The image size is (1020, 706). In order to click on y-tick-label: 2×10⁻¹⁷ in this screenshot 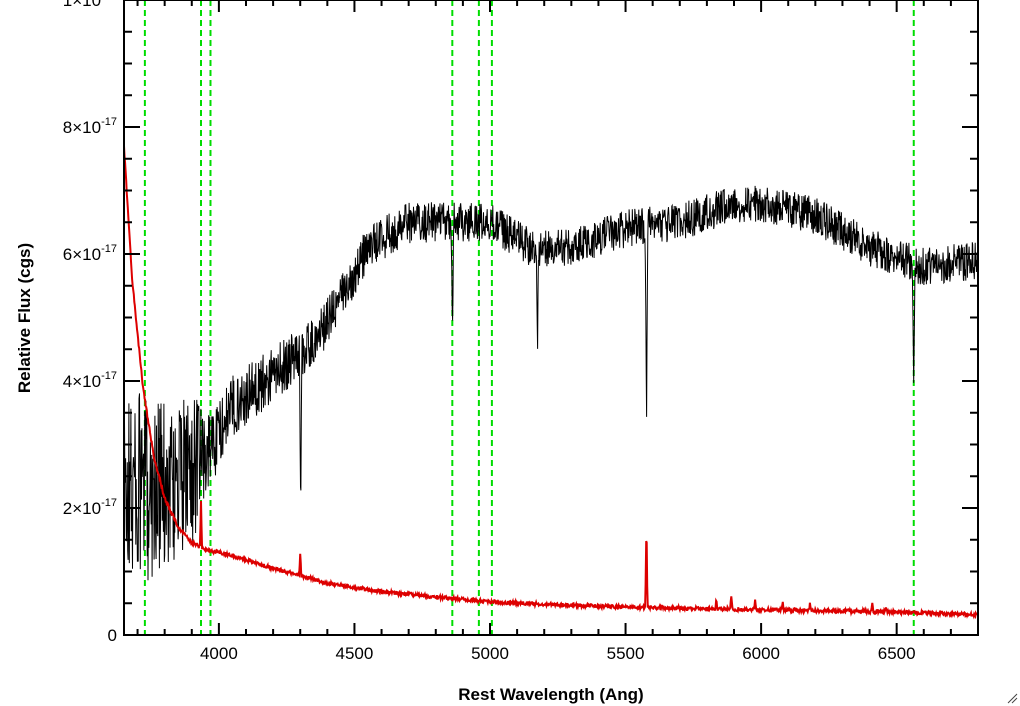, I will do `click(90, 507)`.